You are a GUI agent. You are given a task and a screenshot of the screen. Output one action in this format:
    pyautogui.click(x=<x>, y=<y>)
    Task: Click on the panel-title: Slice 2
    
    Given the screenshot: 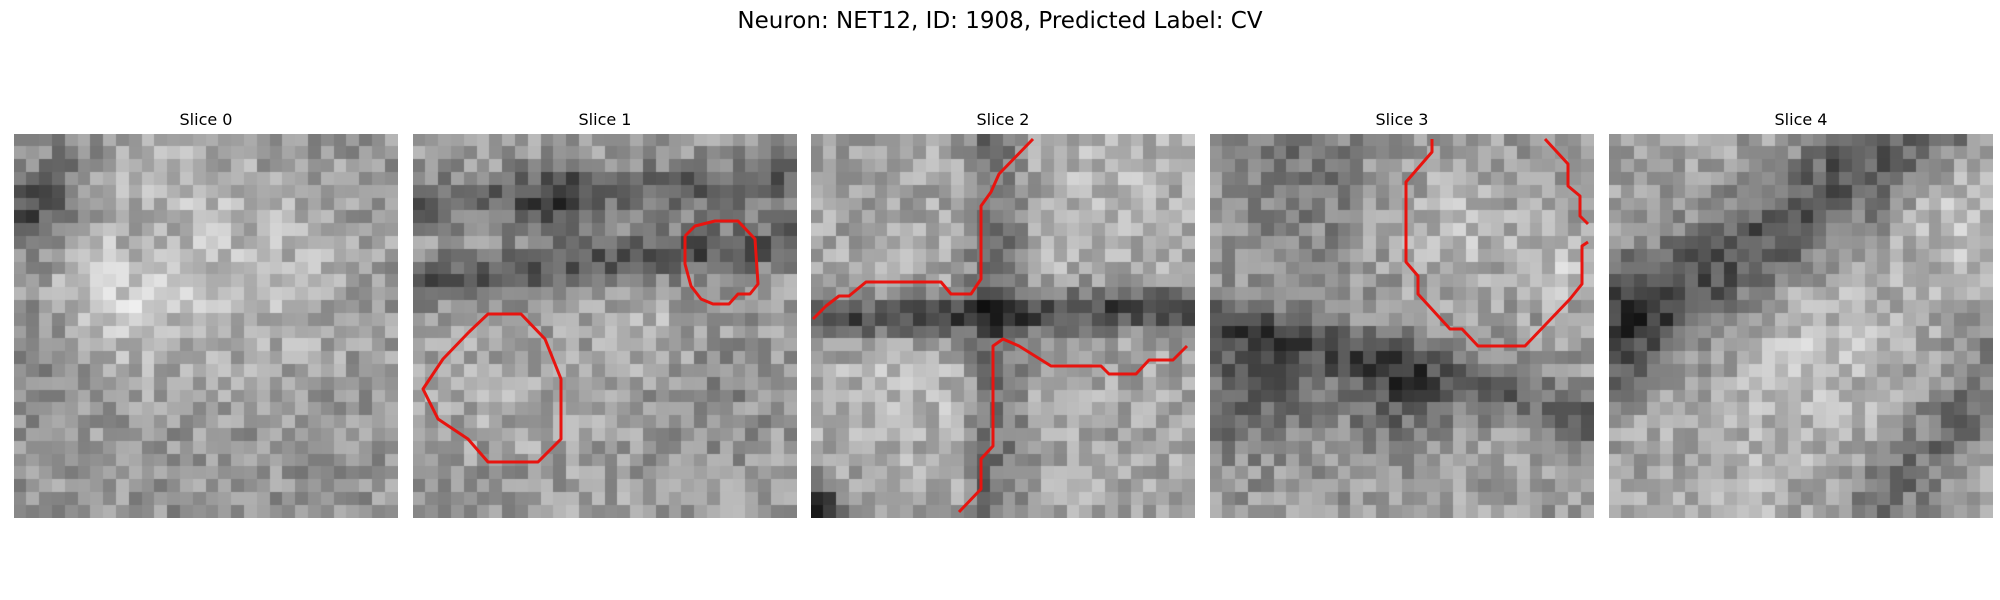 What is the action you would take?
    pyautogui.click(x=1003, y=119)
    